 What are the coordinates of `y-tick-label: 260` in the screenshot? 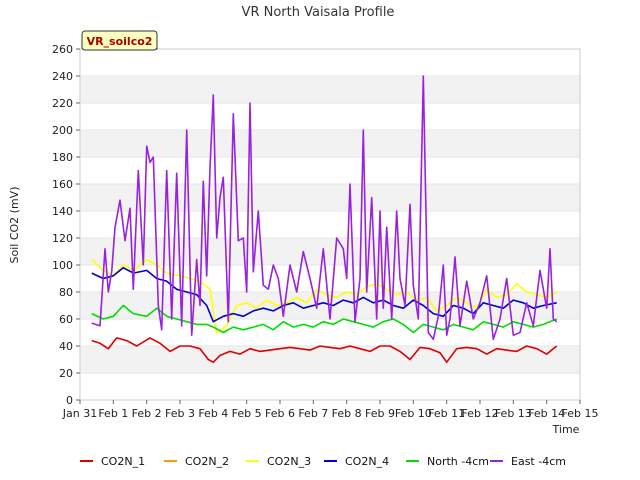 It's located at (62, 49).